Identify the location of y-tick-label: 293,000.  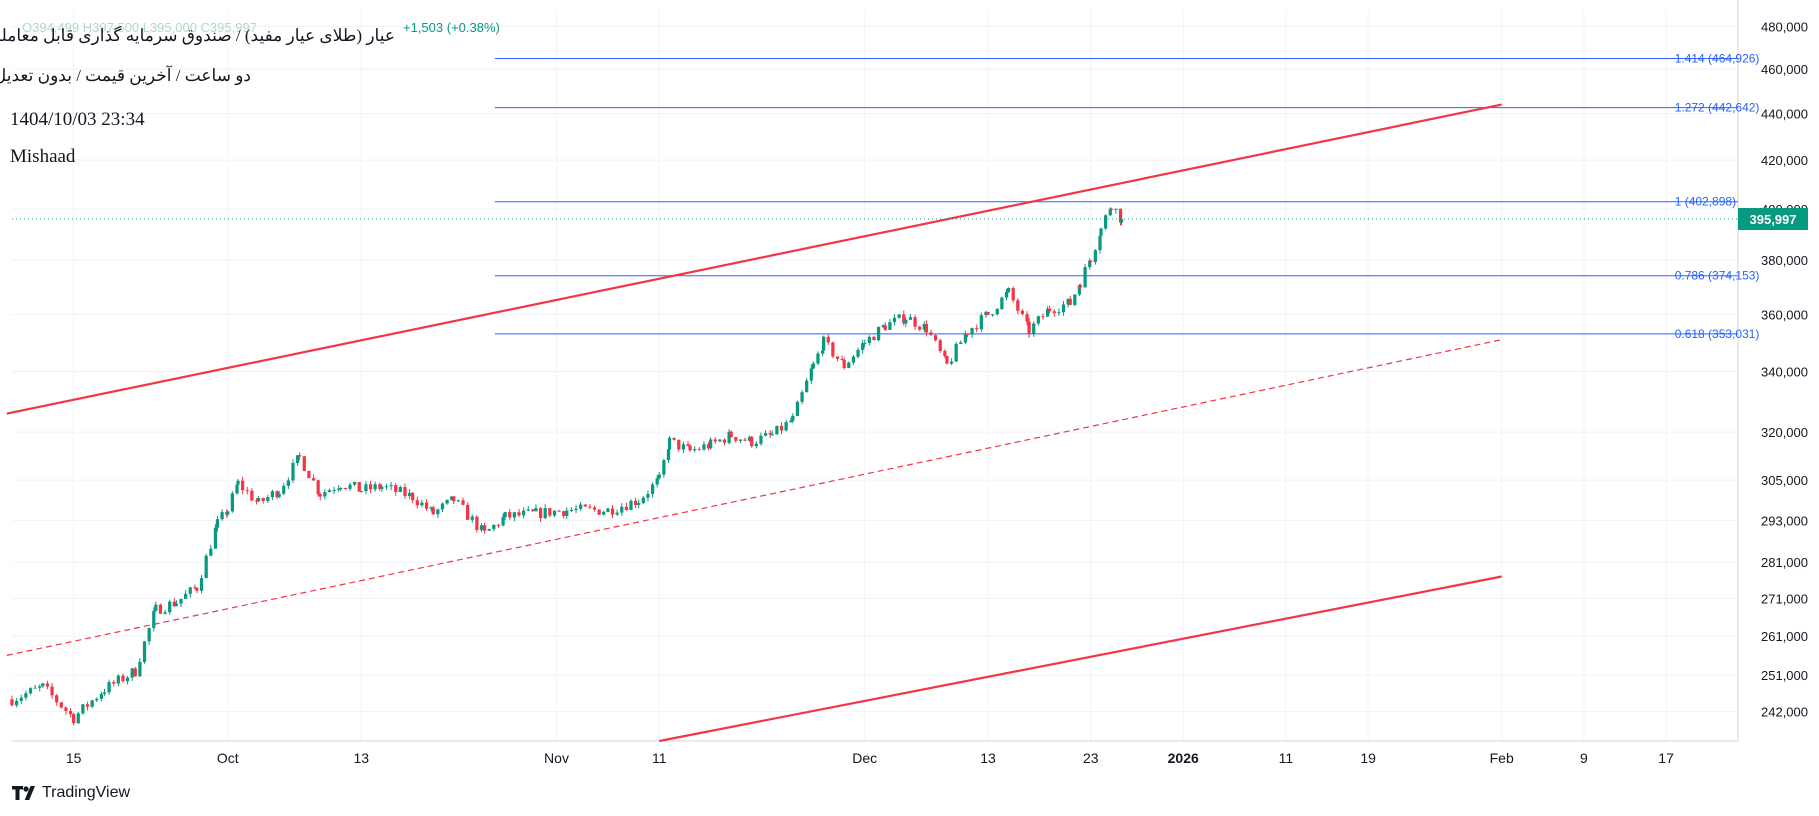
(1784, 520).